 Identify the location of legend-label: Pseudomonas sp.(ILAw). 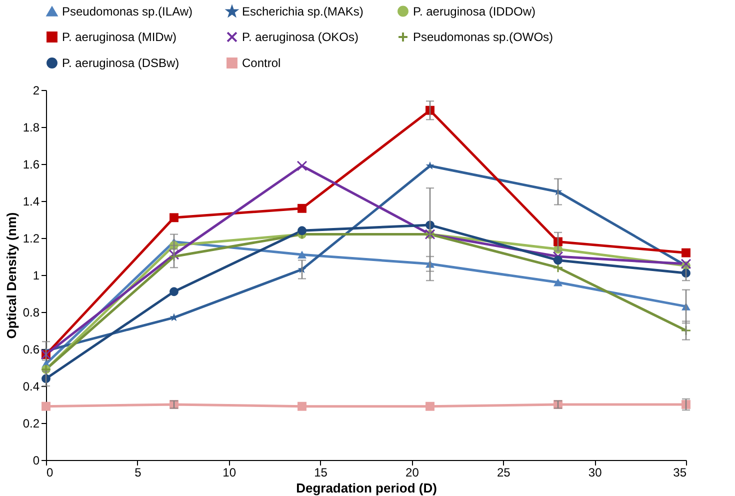
(127, 11).